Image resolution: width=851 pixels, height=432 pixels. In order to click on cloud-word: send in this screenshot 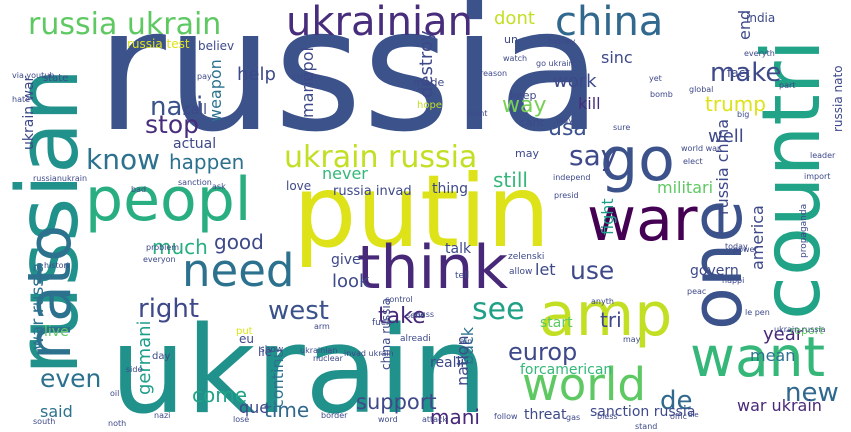, I will do `click(416, 315)`.